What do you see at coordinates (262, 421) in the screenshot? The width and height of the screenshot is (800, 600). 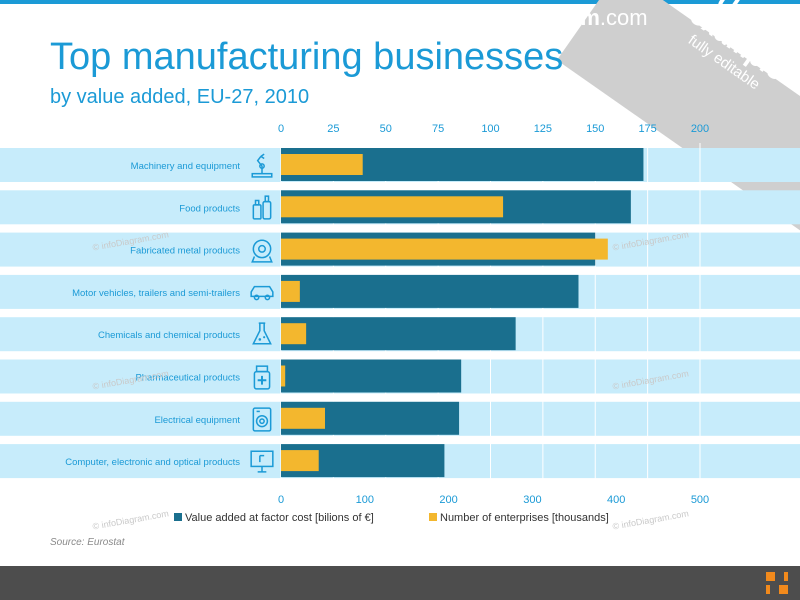 I see `washing-machine-icon` at bounding box center [262, 421].